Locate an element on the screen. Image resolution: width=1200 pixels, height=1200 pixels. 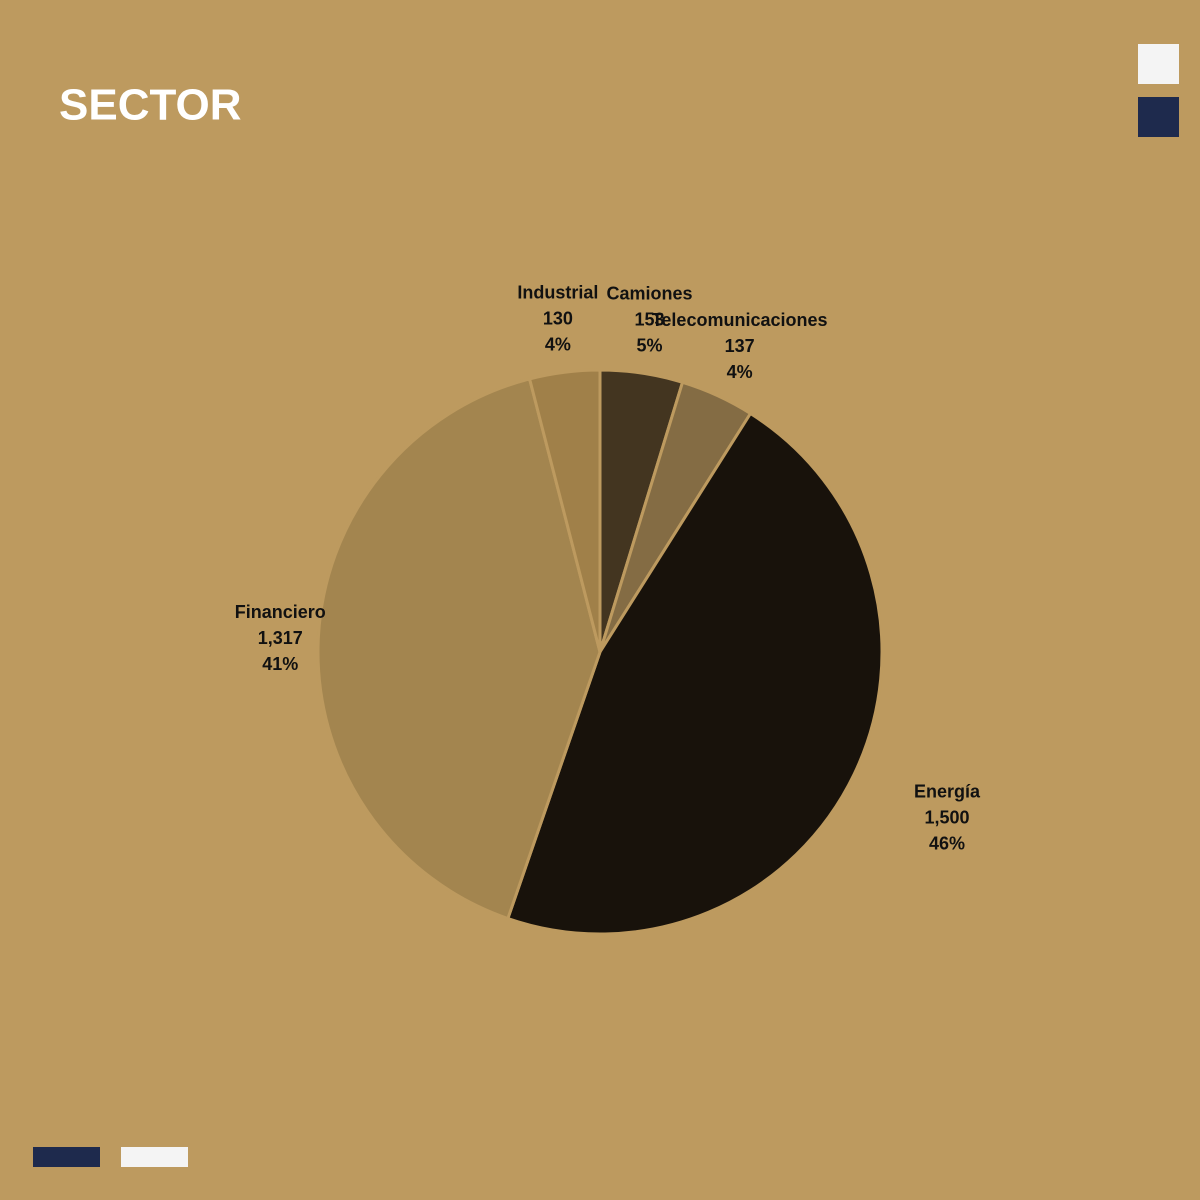
slice-label-value: 1,500 is located at coordinates (947, 817).